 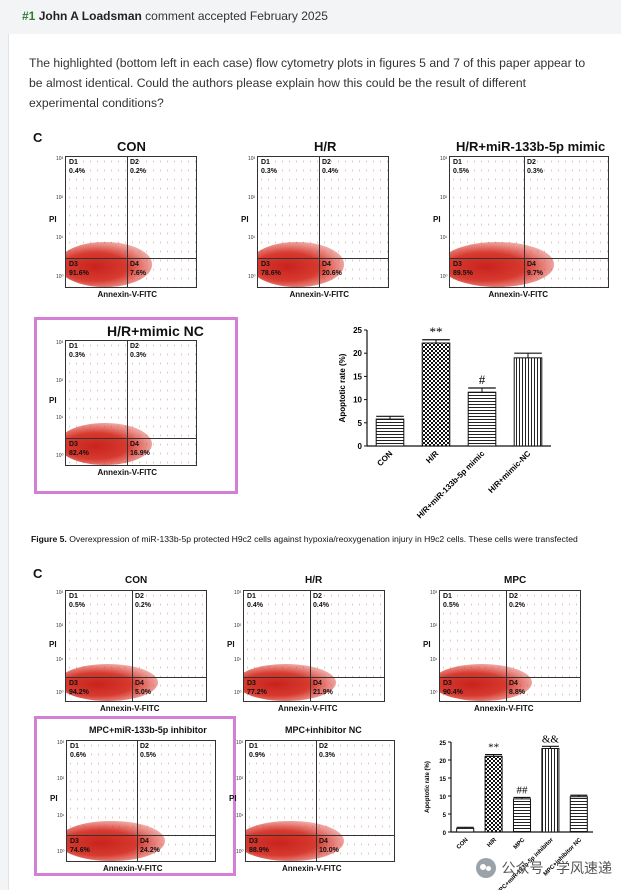 What do you see at coordinates (428, 787) in the screenshot?
I see `fig7-y-label: Apoptotic rate (%)` at bounding box center [428, 787].